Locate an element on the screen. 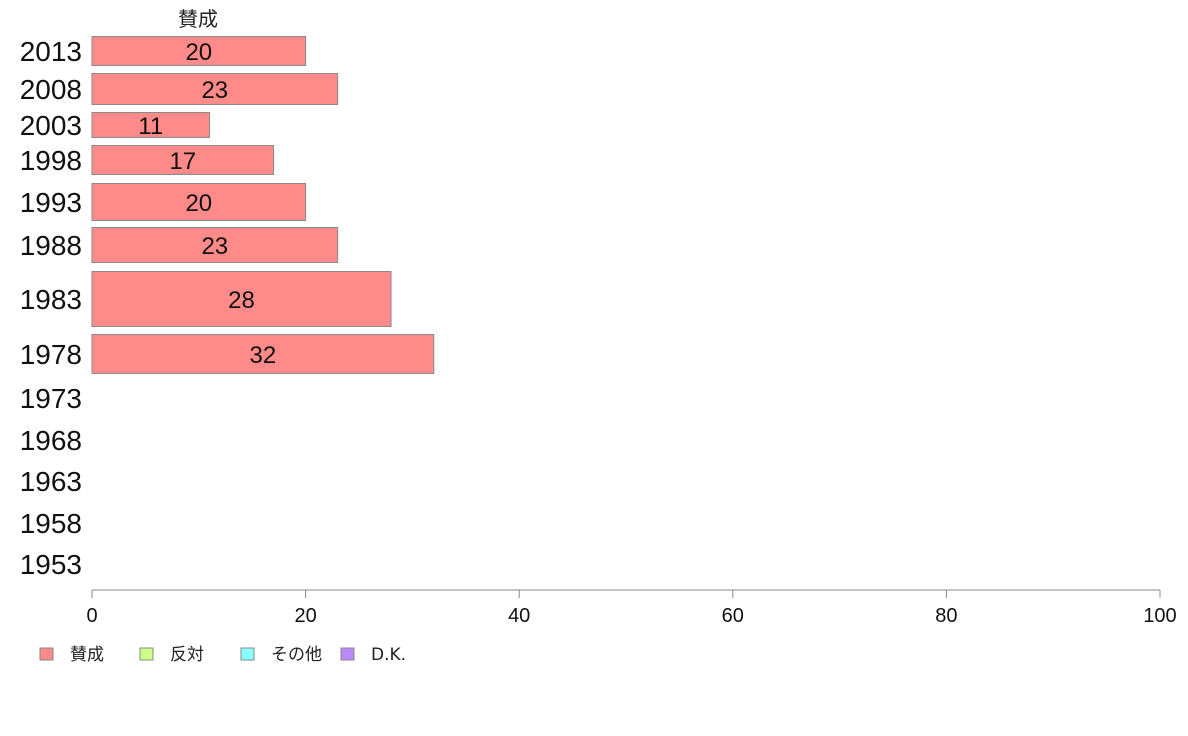  bar-2013 is located at coordinates (199, 51).